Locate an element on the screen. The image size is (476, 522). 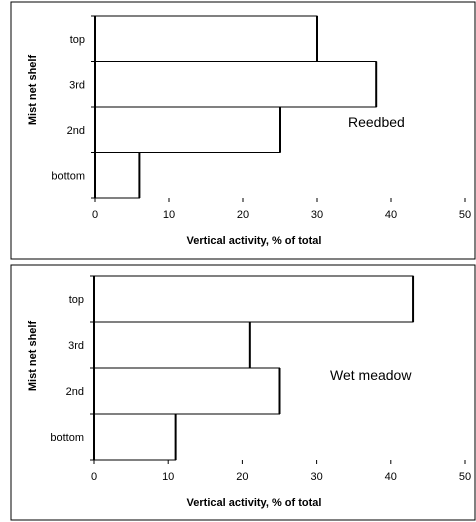
panel-annotation: Wet meadow is located at coordinates (371, 375).